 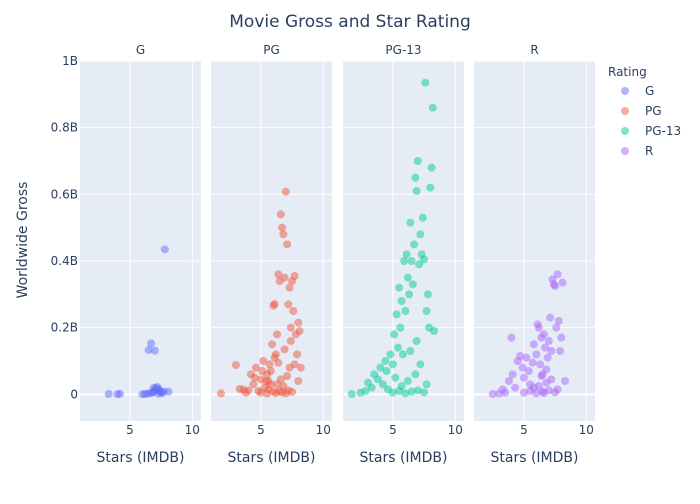 I want to click on legend-item-pg: PG, so click(x=641, y=111).